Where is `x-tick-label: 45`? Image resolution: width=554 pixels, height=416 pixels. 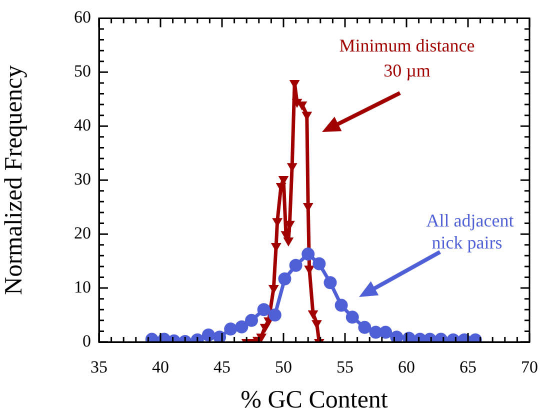 x-tick-label: 45 is located at coordinates (222, 367).